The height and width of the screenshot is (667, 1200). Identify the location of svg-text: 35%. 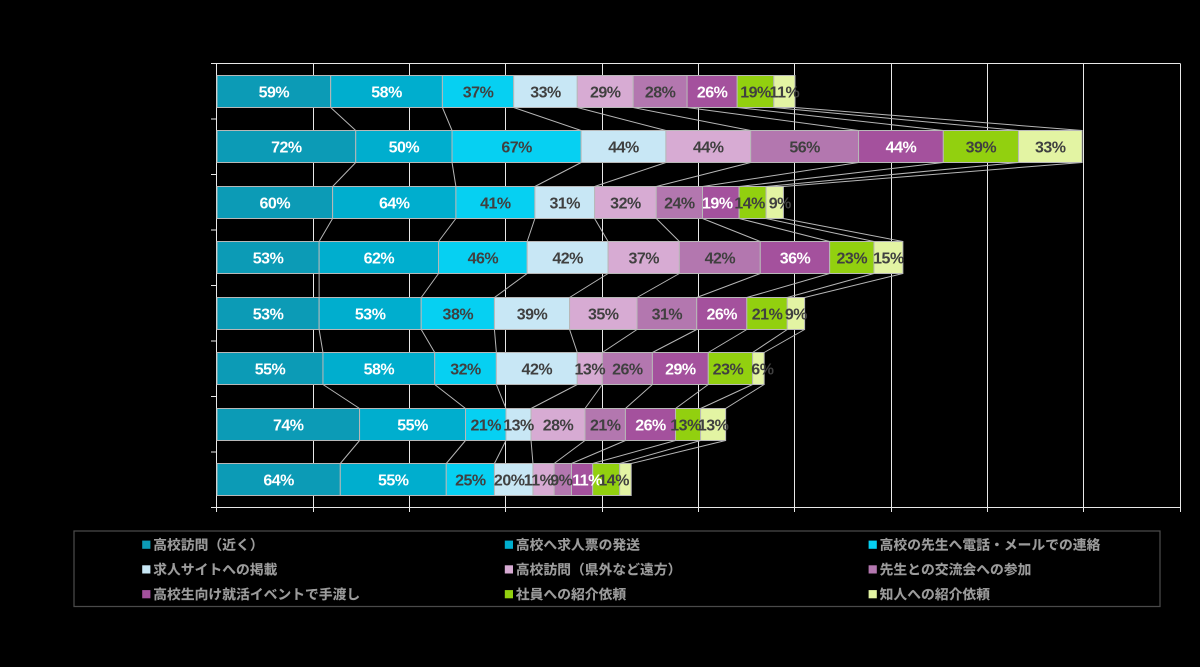
(603, 315).